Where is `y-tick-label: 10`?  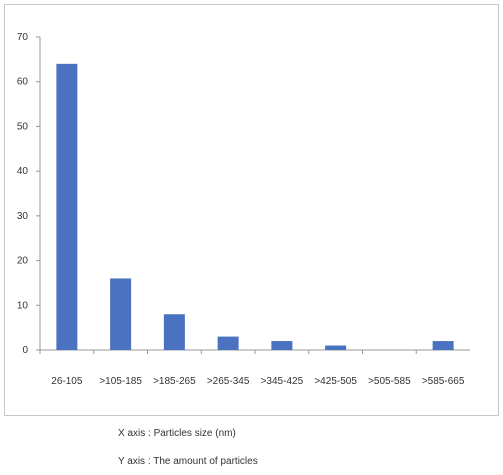 y-tick-label: 10 is located at coordinates (23, 305).